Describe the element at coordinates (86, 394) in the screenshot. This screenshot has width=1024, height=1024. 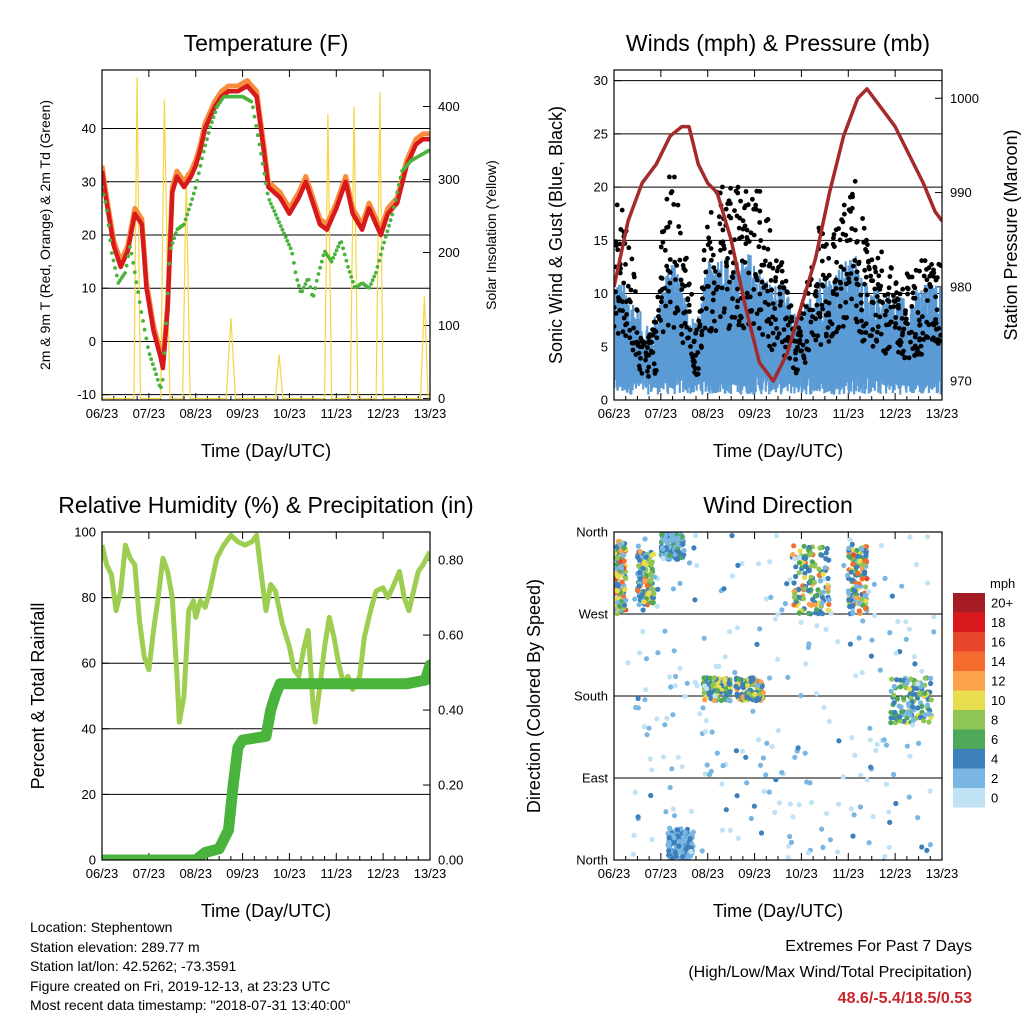
I see `y-tick-label: -10` at that location.